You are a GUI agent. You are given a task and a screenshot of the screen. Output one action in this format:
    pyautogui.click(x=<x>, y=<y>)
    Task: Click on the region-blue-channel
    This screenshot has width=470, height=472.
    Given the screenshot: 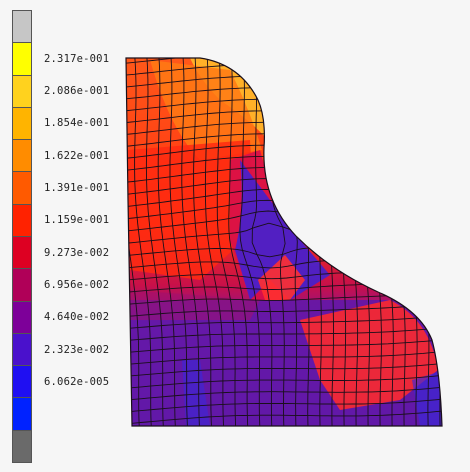 What is the action you would take?
    pyautogui.click(x=282, y=230)
    